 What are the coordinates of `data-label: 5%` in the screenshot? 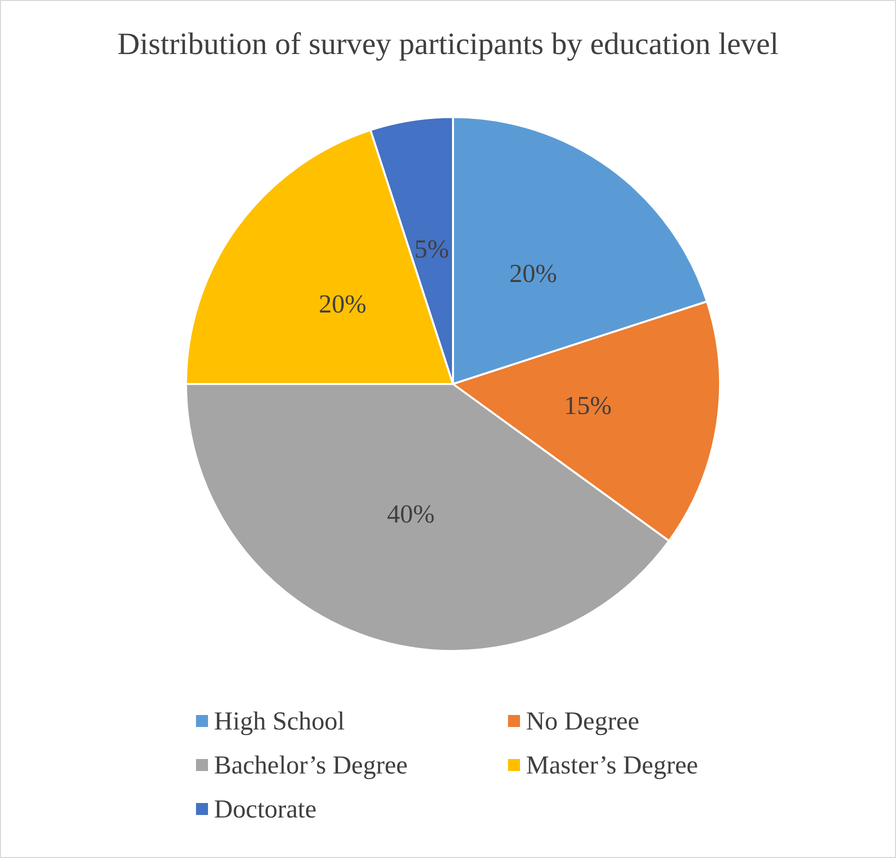 It's located at (431, 249).